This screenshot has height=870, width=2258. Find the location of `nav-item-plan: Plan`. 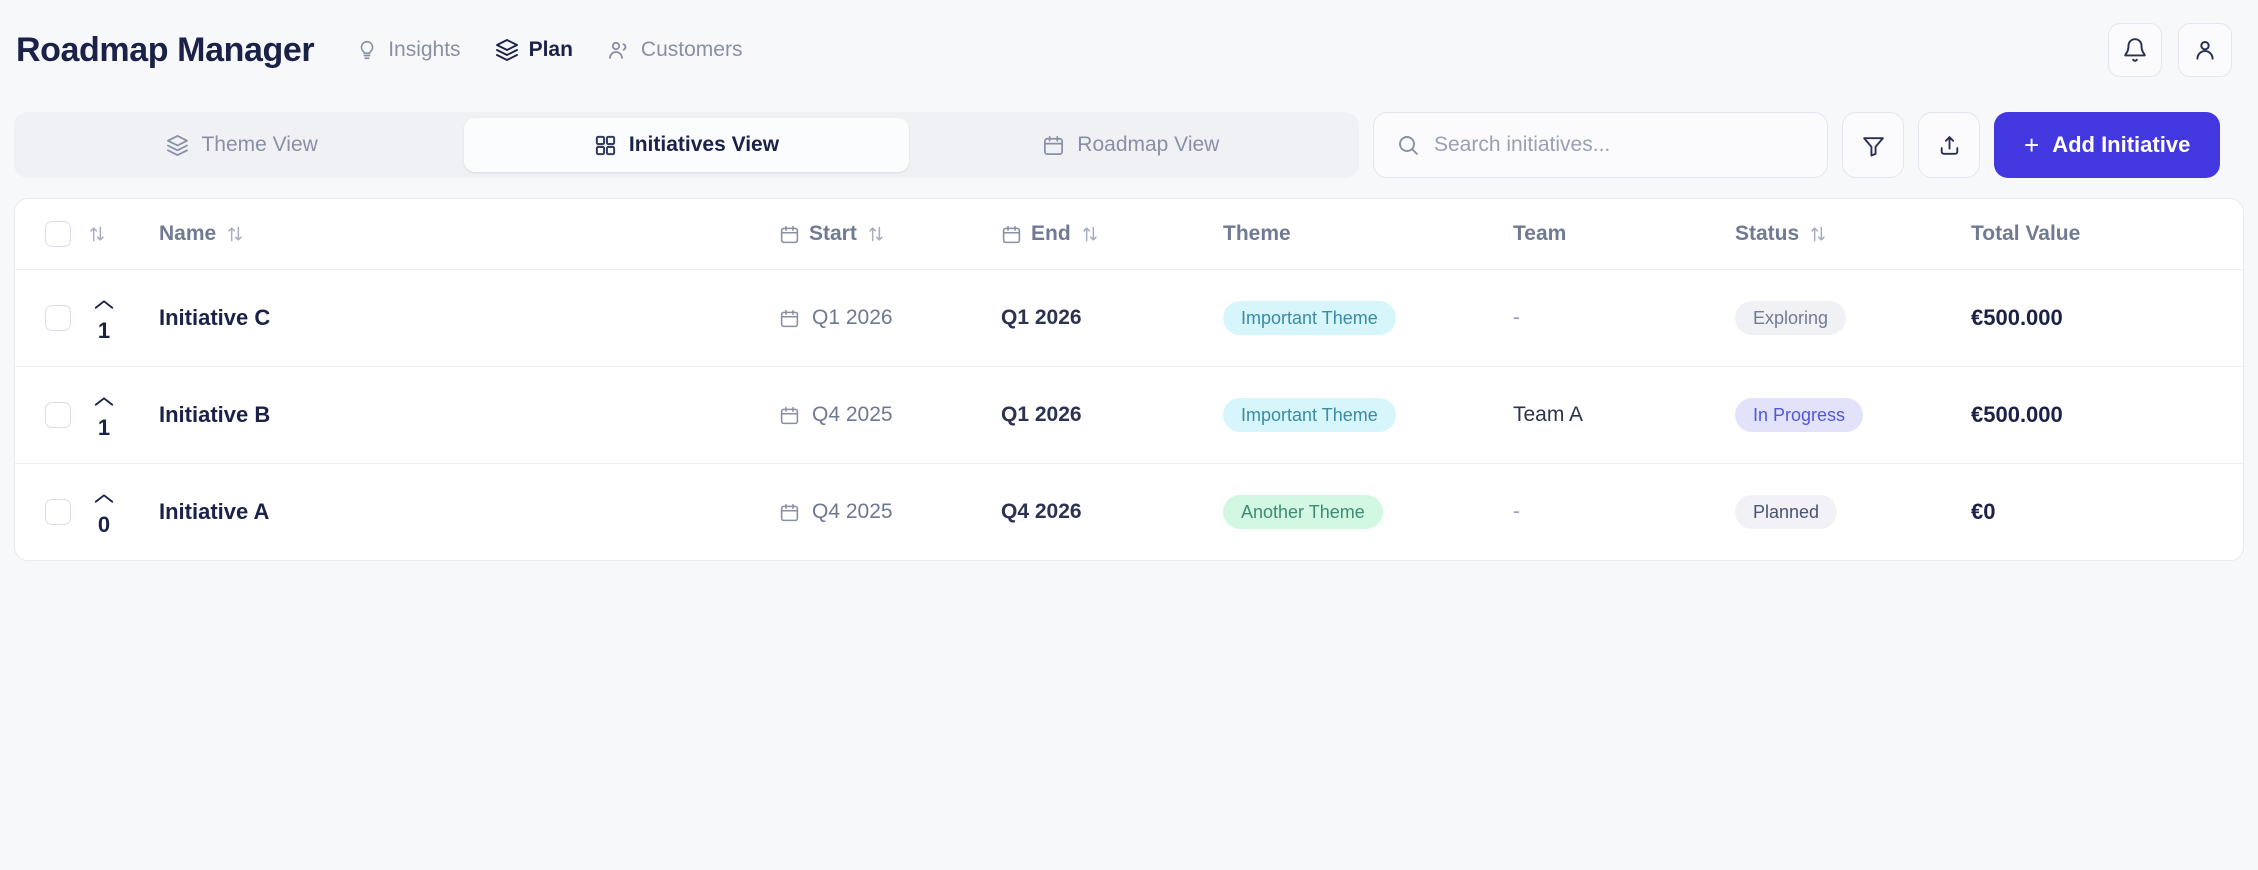

nav-item-plan: Plan is located at coordinates (534, 50).